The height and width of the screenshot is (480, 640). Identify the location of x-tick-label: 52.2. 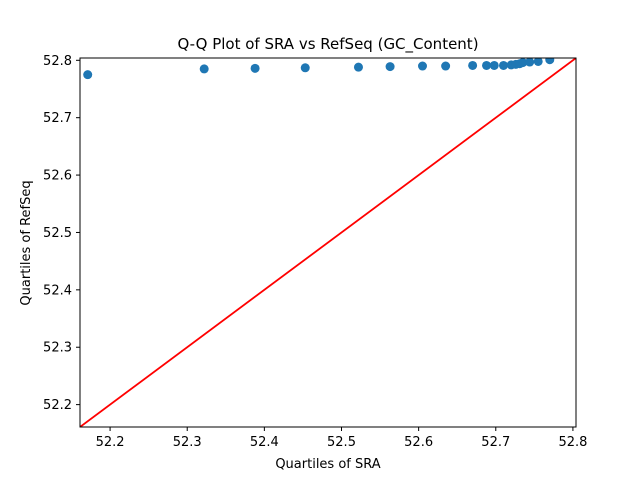
(110, 442).